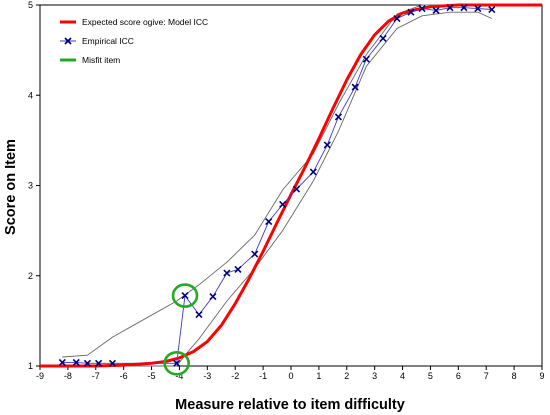 The width and height of the screenshot is (550, 415). What do you see at coordinates (68, 376) in the screenshot?
I see `x-tick-label: -8` at bounding box center [68, 376].